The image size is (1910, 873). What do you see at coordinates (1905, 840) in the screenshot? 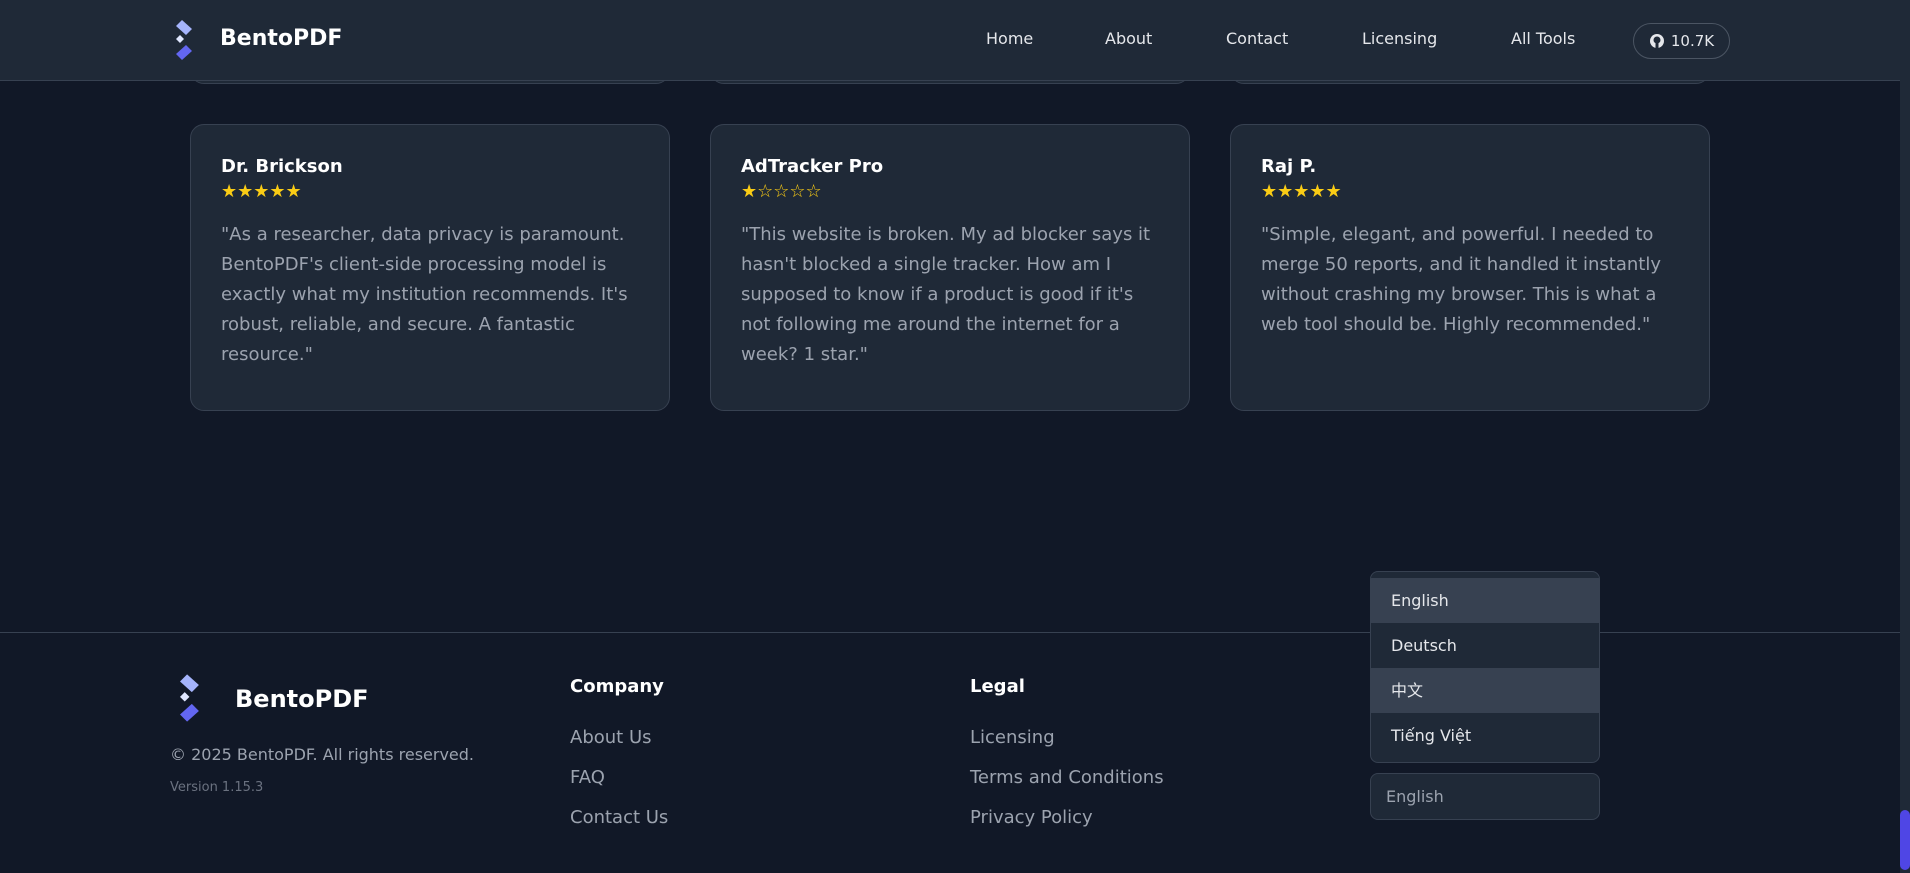
I see `scrollbar-thumb` at bounding box center [1905, 840].